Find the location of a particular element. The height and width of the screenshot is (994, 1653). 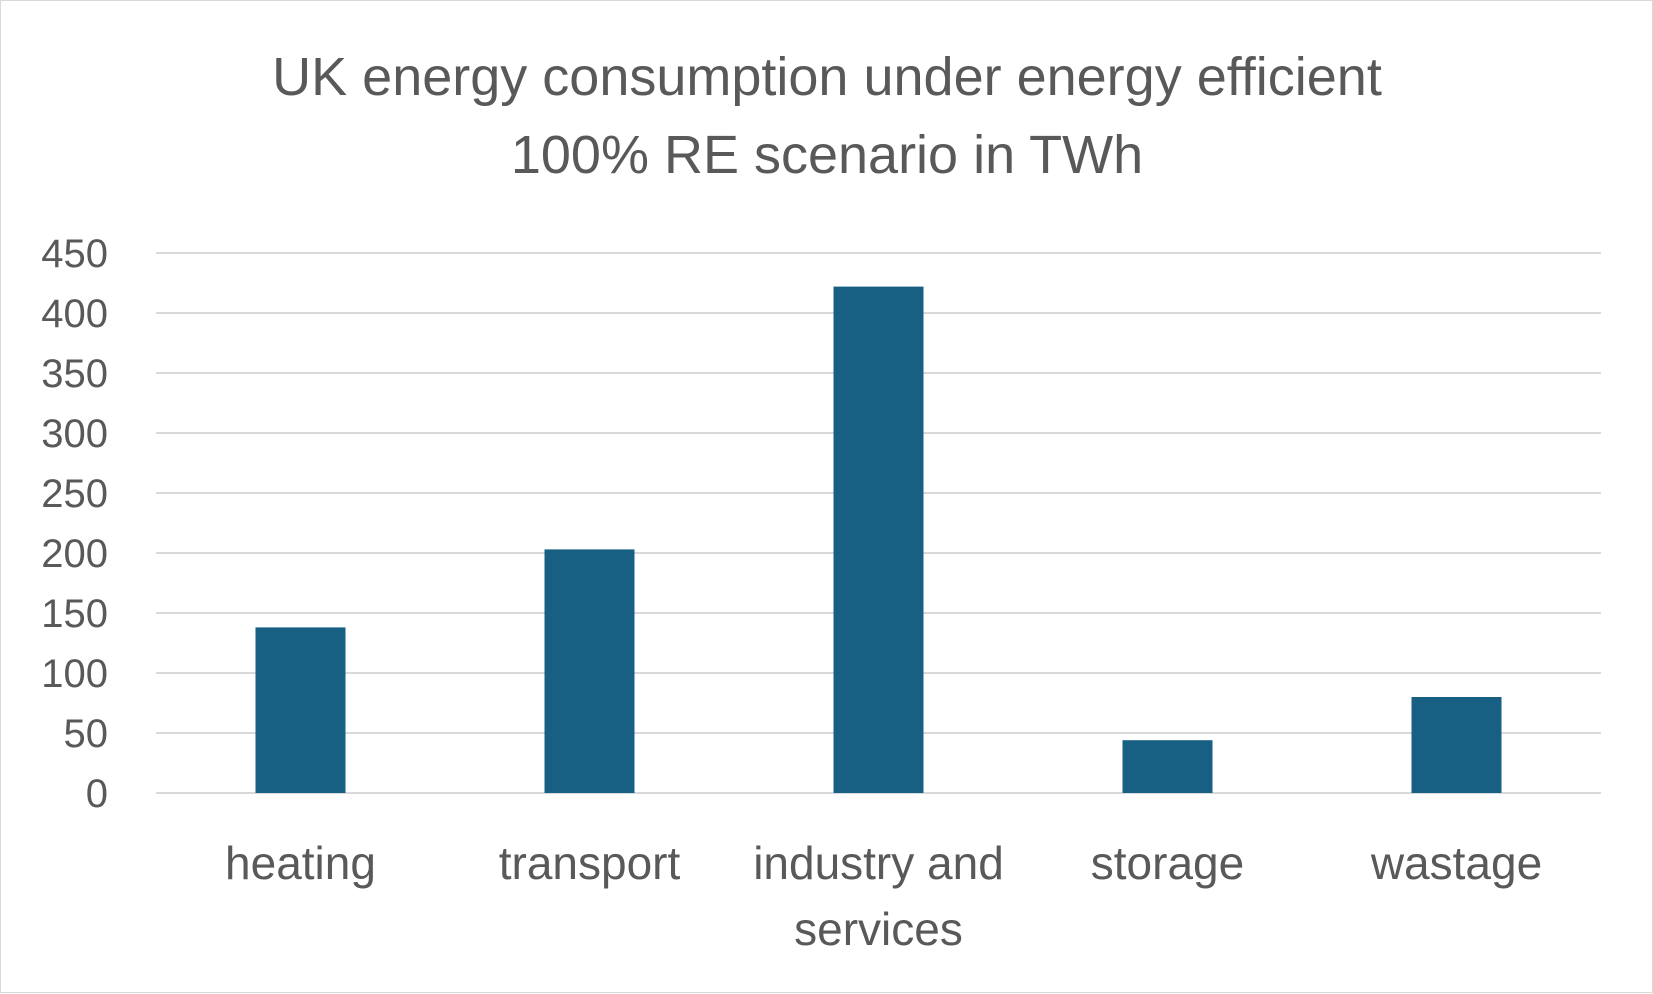

y-tick-label: 100 is located at coordinates (74, 674).